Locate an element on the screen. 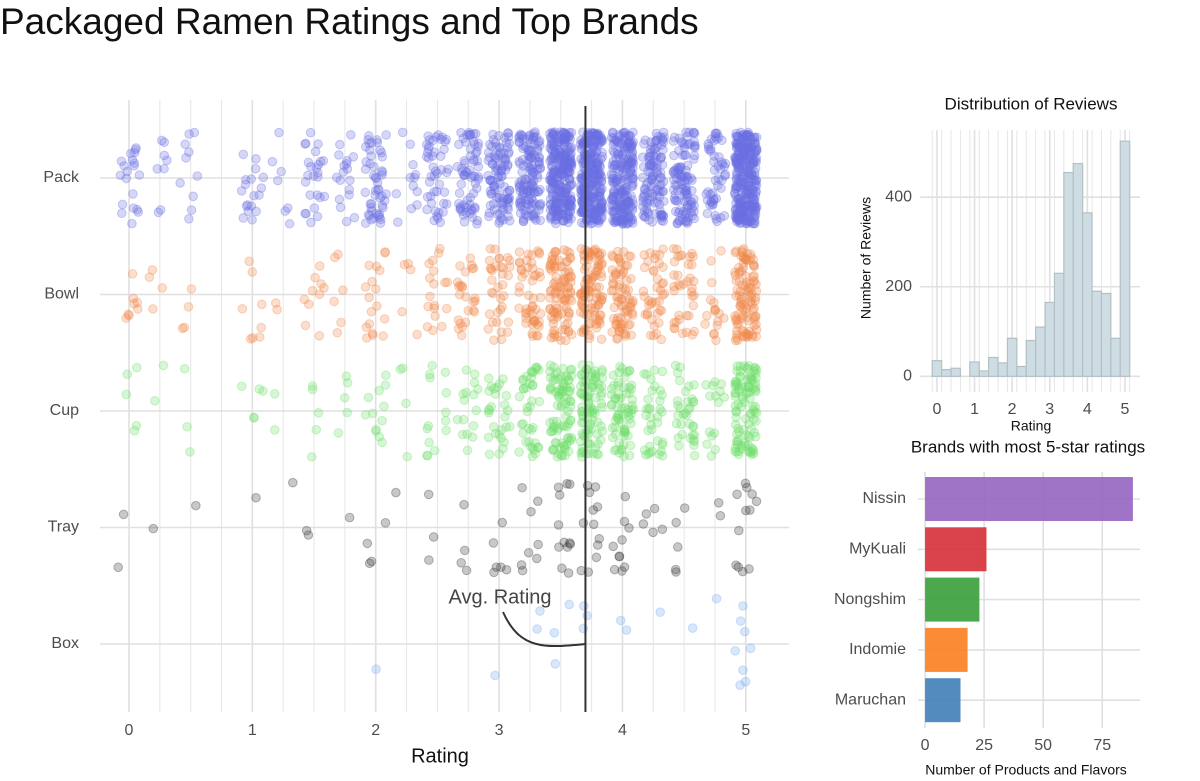  x-axis-label: Rating is located at coordinates (1031, 426).